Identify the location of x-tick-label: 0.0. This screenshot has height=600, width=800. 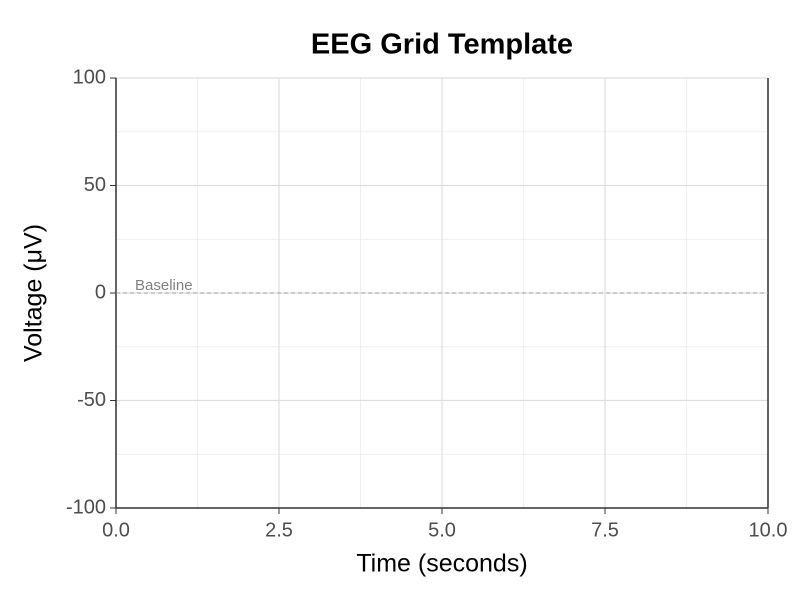
(116, 530).